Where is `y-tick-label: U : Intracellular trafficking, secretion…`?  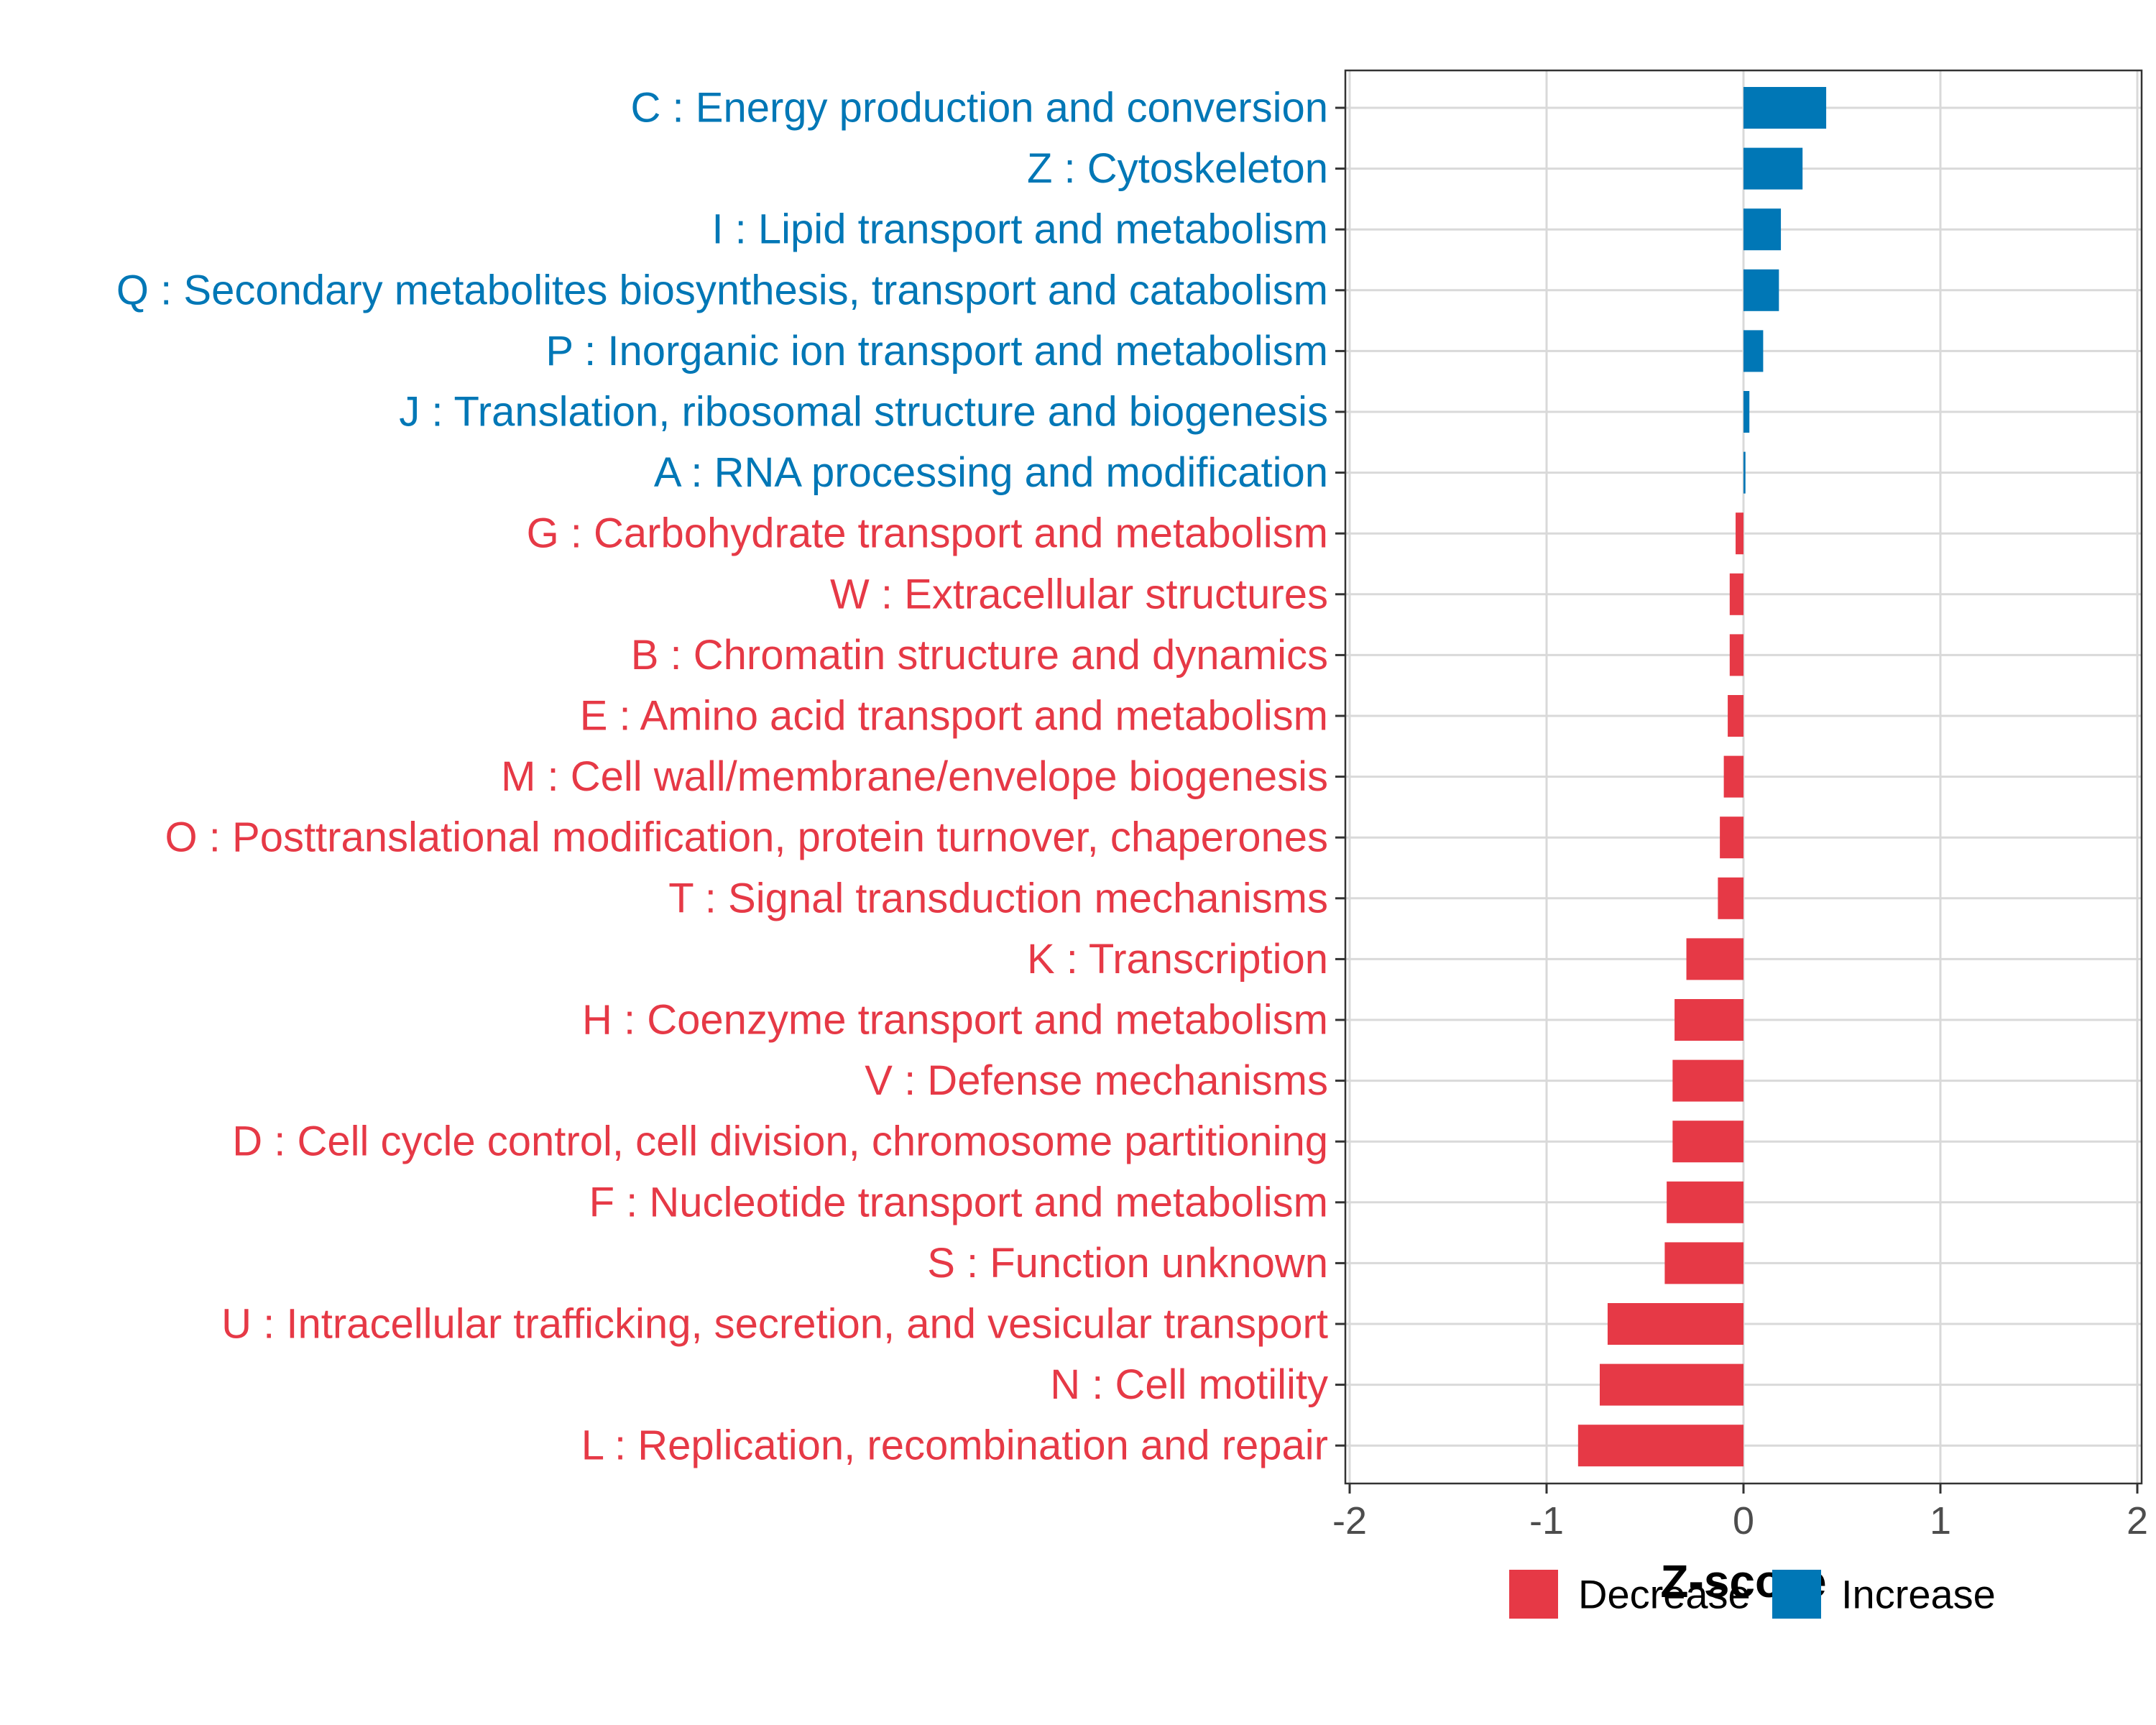 y-tick-label: U : Intracellular trafficking, secretion… is located at coordinates (774, 1324).